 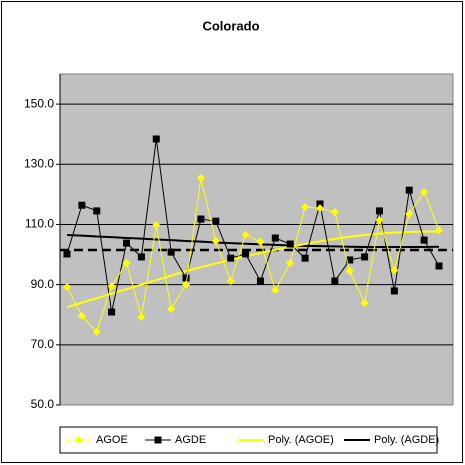 I want to click on y-tick-label: 70.0, so click(x=43, y=344).